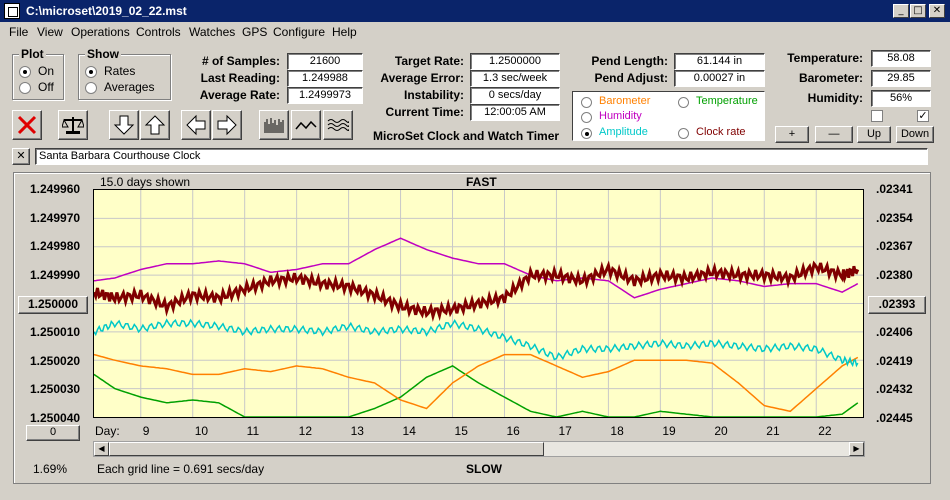 This screenshot has height=500, width=950. Describe the element at coordinates (918, 11) in the screenshot. I see `maximize-button: □` at that location.